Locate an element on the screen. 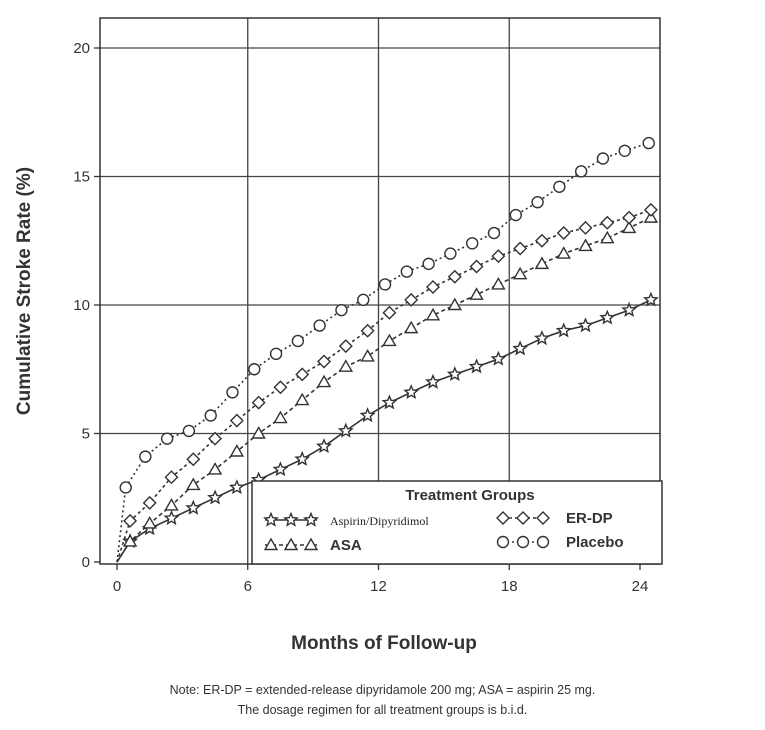 The width and height of the screenshot is (765, 730). legend-item-circle: Placebo is located at coordinates (560, 542).